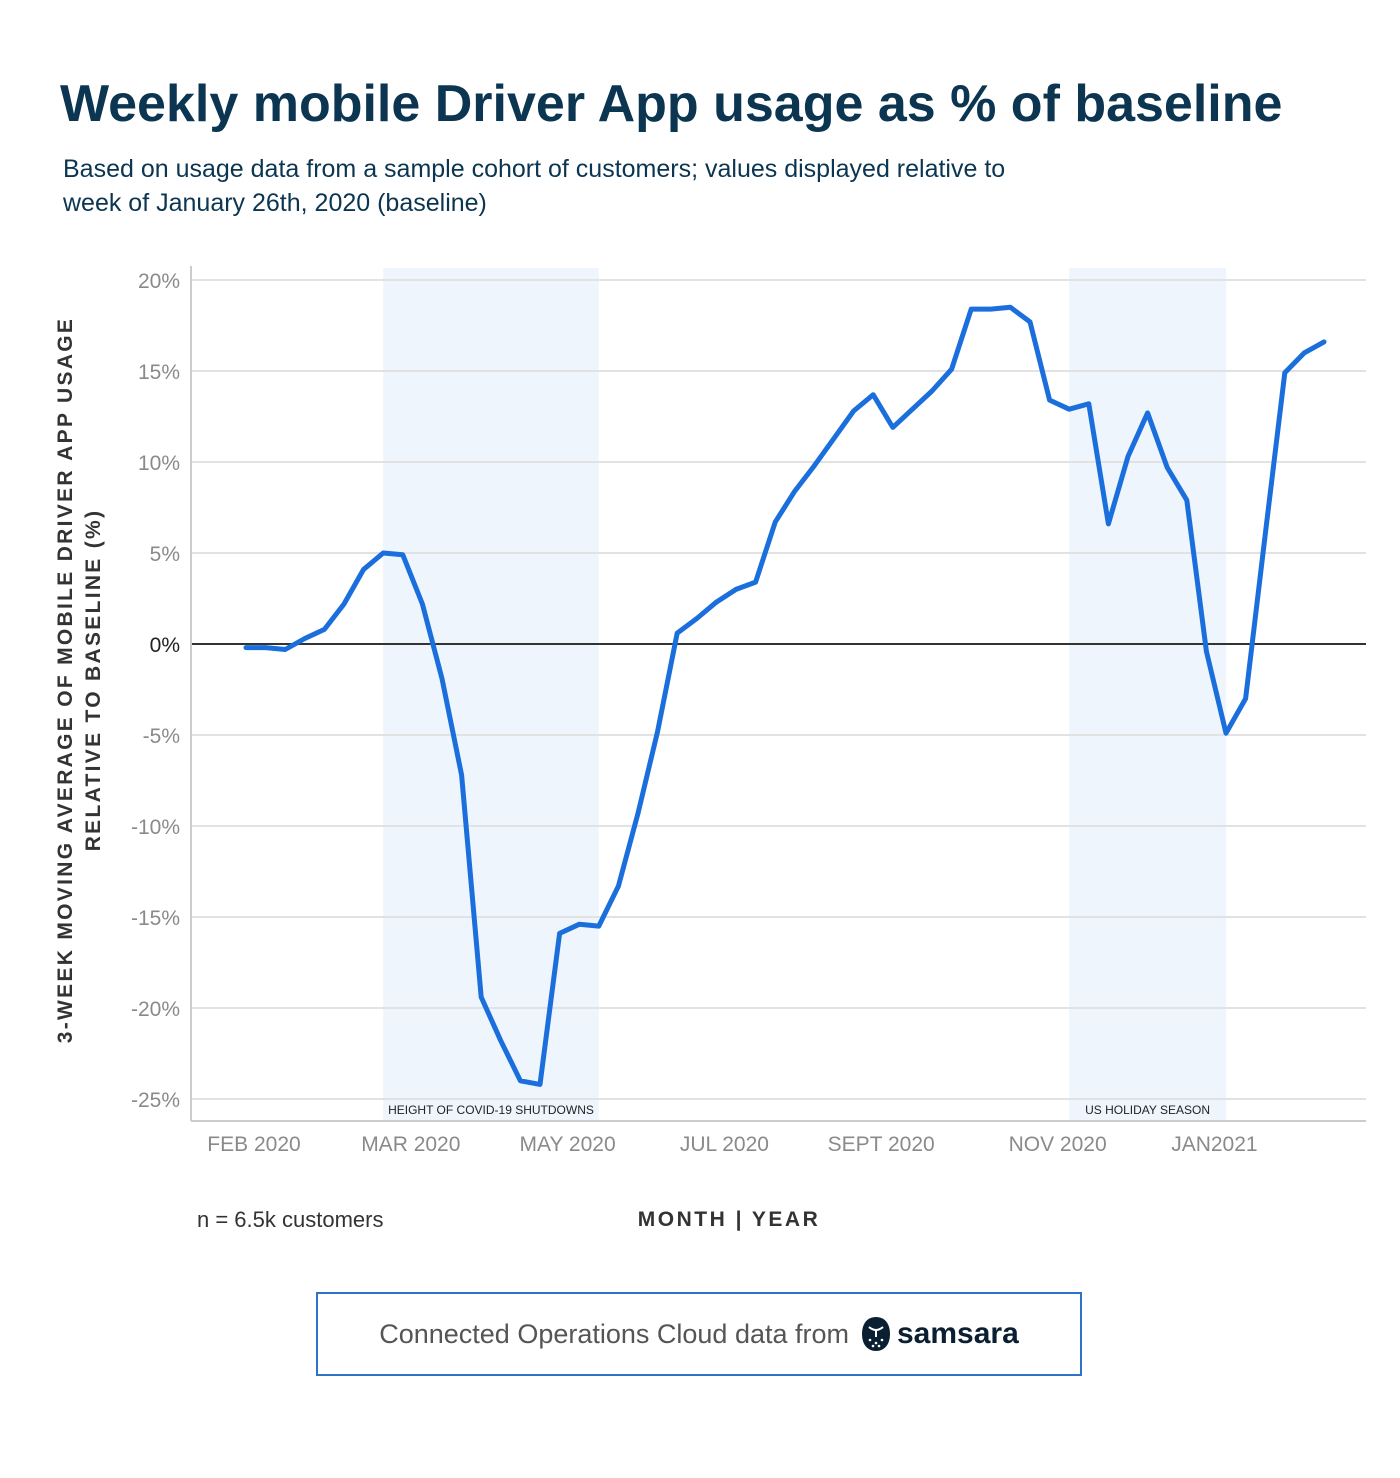 The height and width of the screenshot is (1478, 1400). What do you see at coordinates (155, 827) in the screenshot?
I see `y-tick-label: -10%` at bounding box center [155, 827].